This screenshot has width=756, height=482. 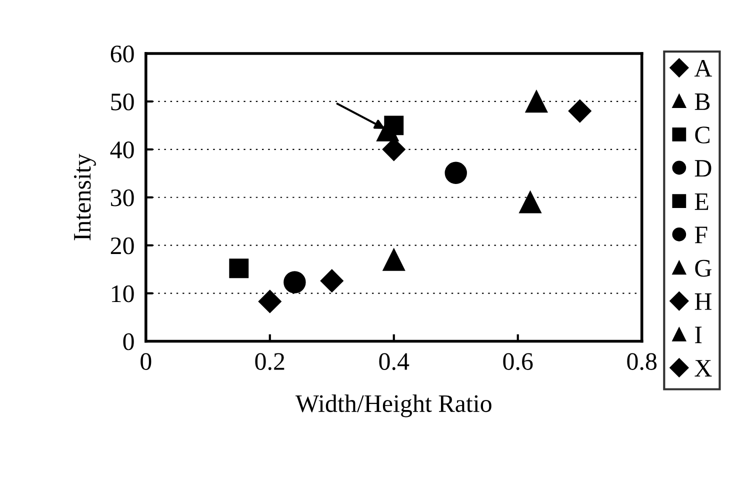 I want to click on x-tick-label: 0.2, so click(x=269, y=361).